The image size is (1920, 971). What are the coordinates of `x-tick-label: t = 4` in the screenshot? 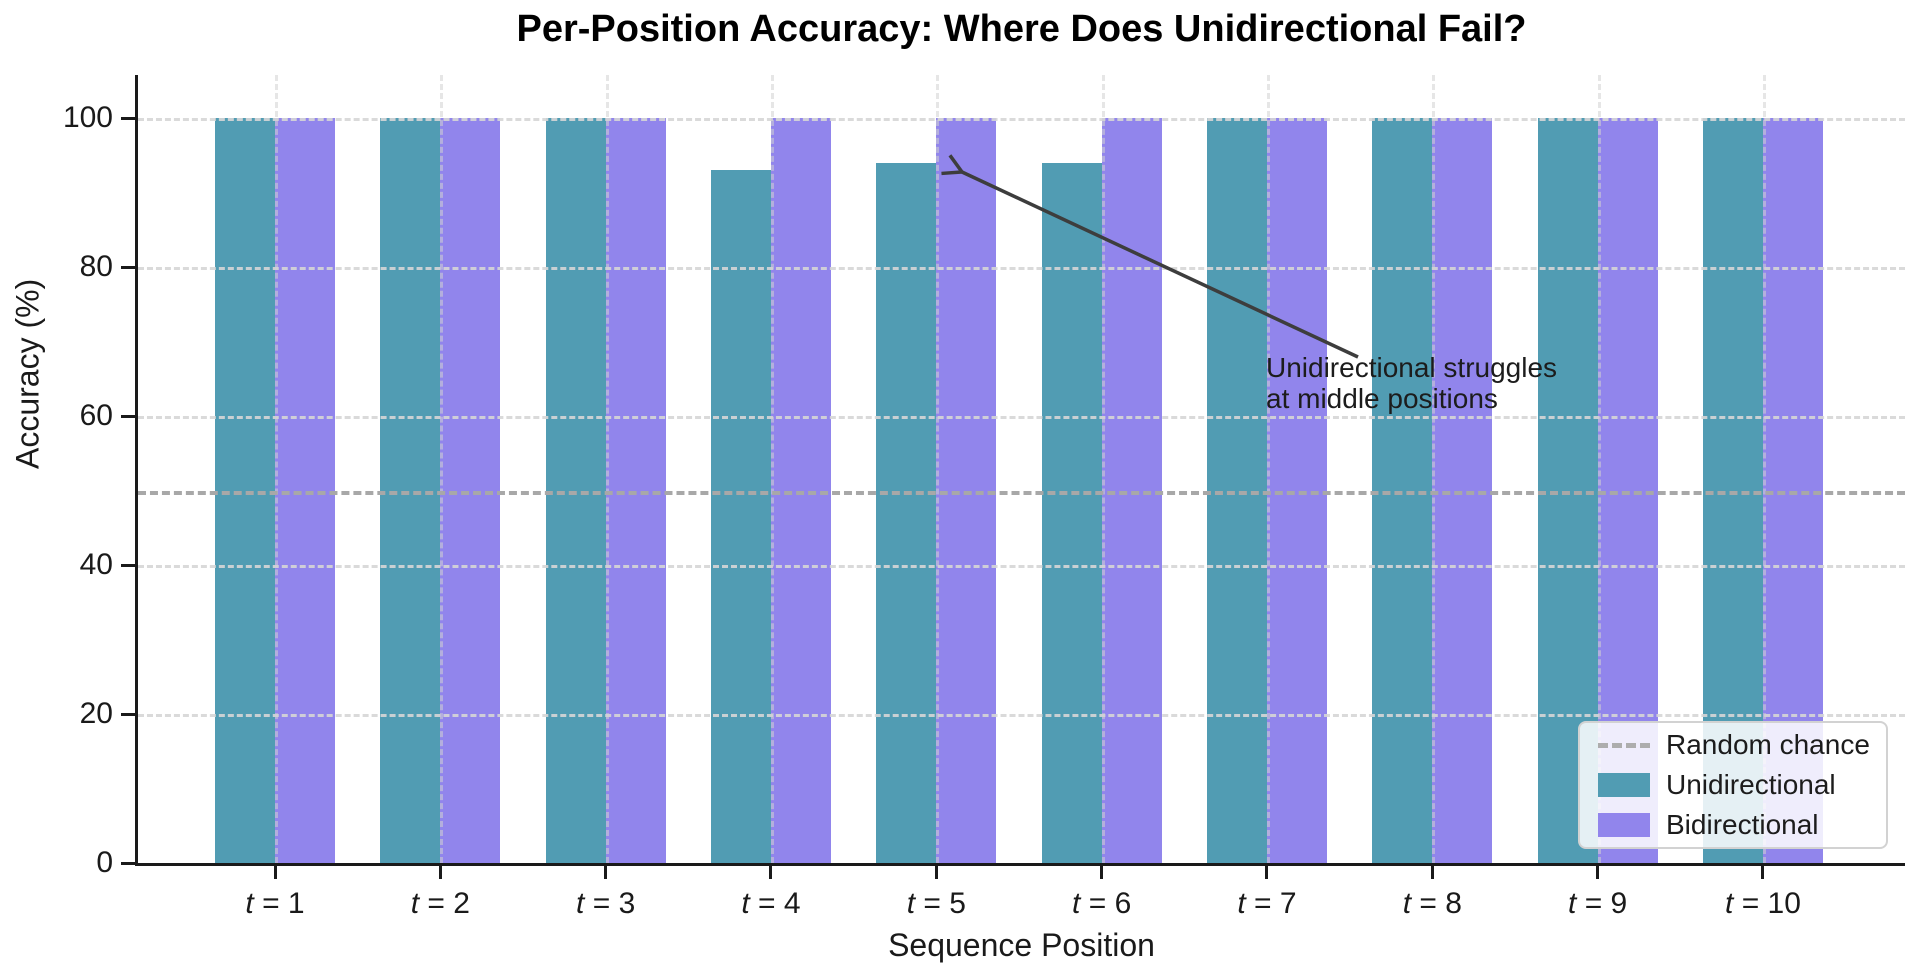 It's located at (771, 903).